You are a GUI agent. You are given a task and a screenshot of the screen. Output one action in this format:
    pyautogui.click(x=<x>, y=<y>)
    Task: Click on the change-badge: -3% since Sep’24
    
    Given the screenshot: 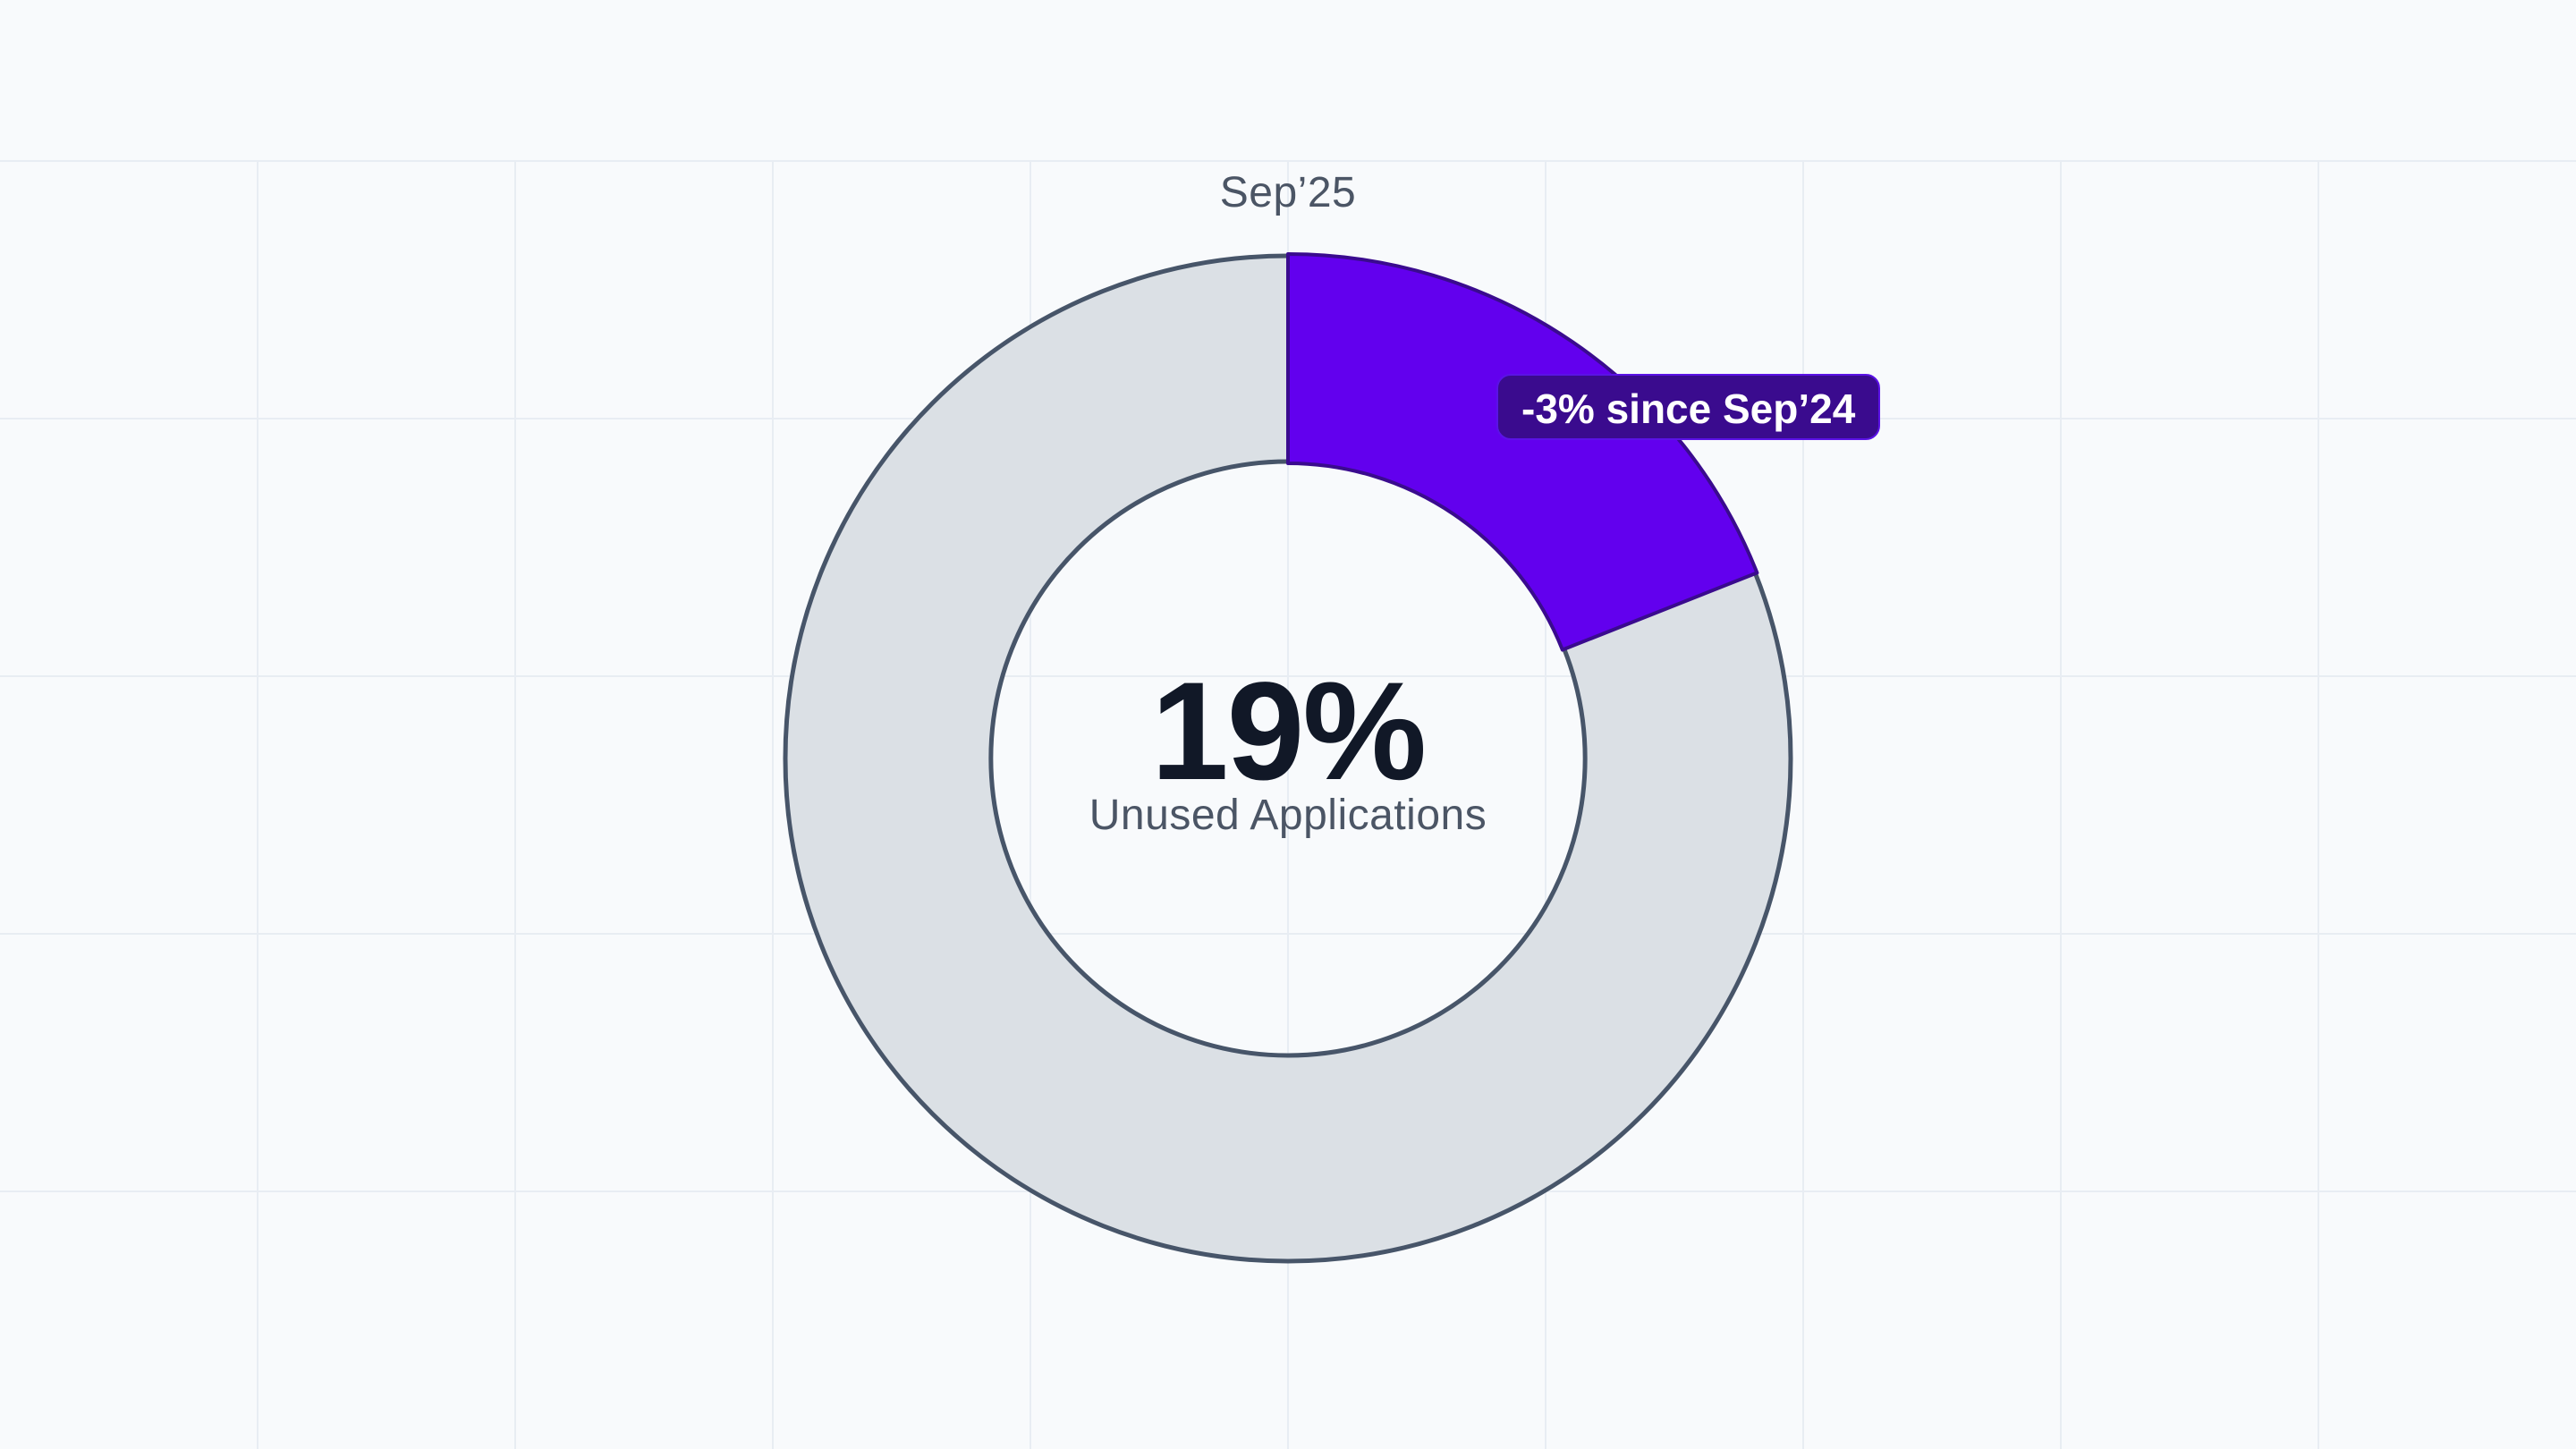 What is the action you would take?
    pyautogui.click(x=1688, y=407)
    